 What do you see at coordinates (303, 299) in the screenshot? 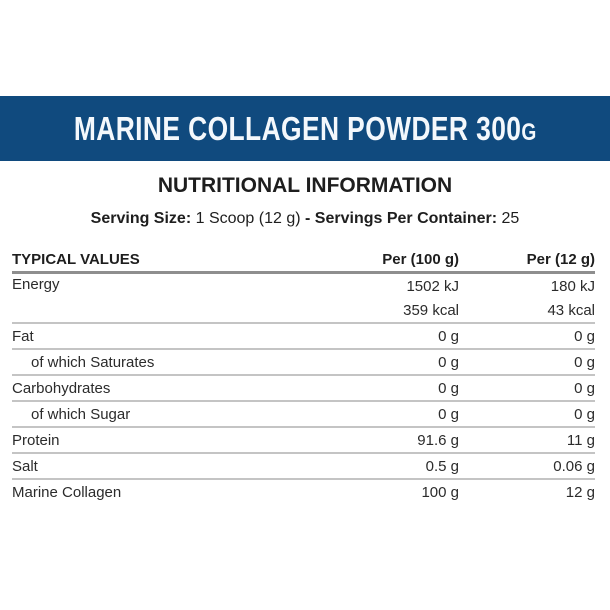
I see `table-row-energy: Energy 1502 kJ 359 kcal 180 kJ 43 kcal` at bounding box center [303, 299].